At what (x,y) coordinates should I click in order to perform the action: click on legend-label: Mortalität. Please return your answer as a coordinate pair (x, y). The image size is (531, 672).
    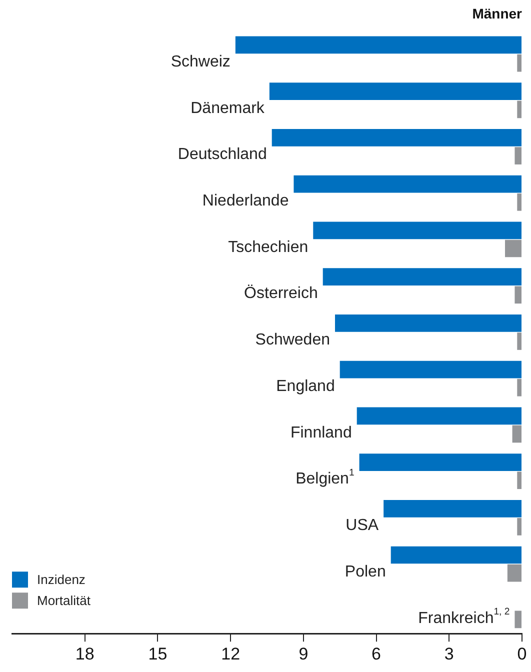
    Looking at the image, I should click on (64, 600).